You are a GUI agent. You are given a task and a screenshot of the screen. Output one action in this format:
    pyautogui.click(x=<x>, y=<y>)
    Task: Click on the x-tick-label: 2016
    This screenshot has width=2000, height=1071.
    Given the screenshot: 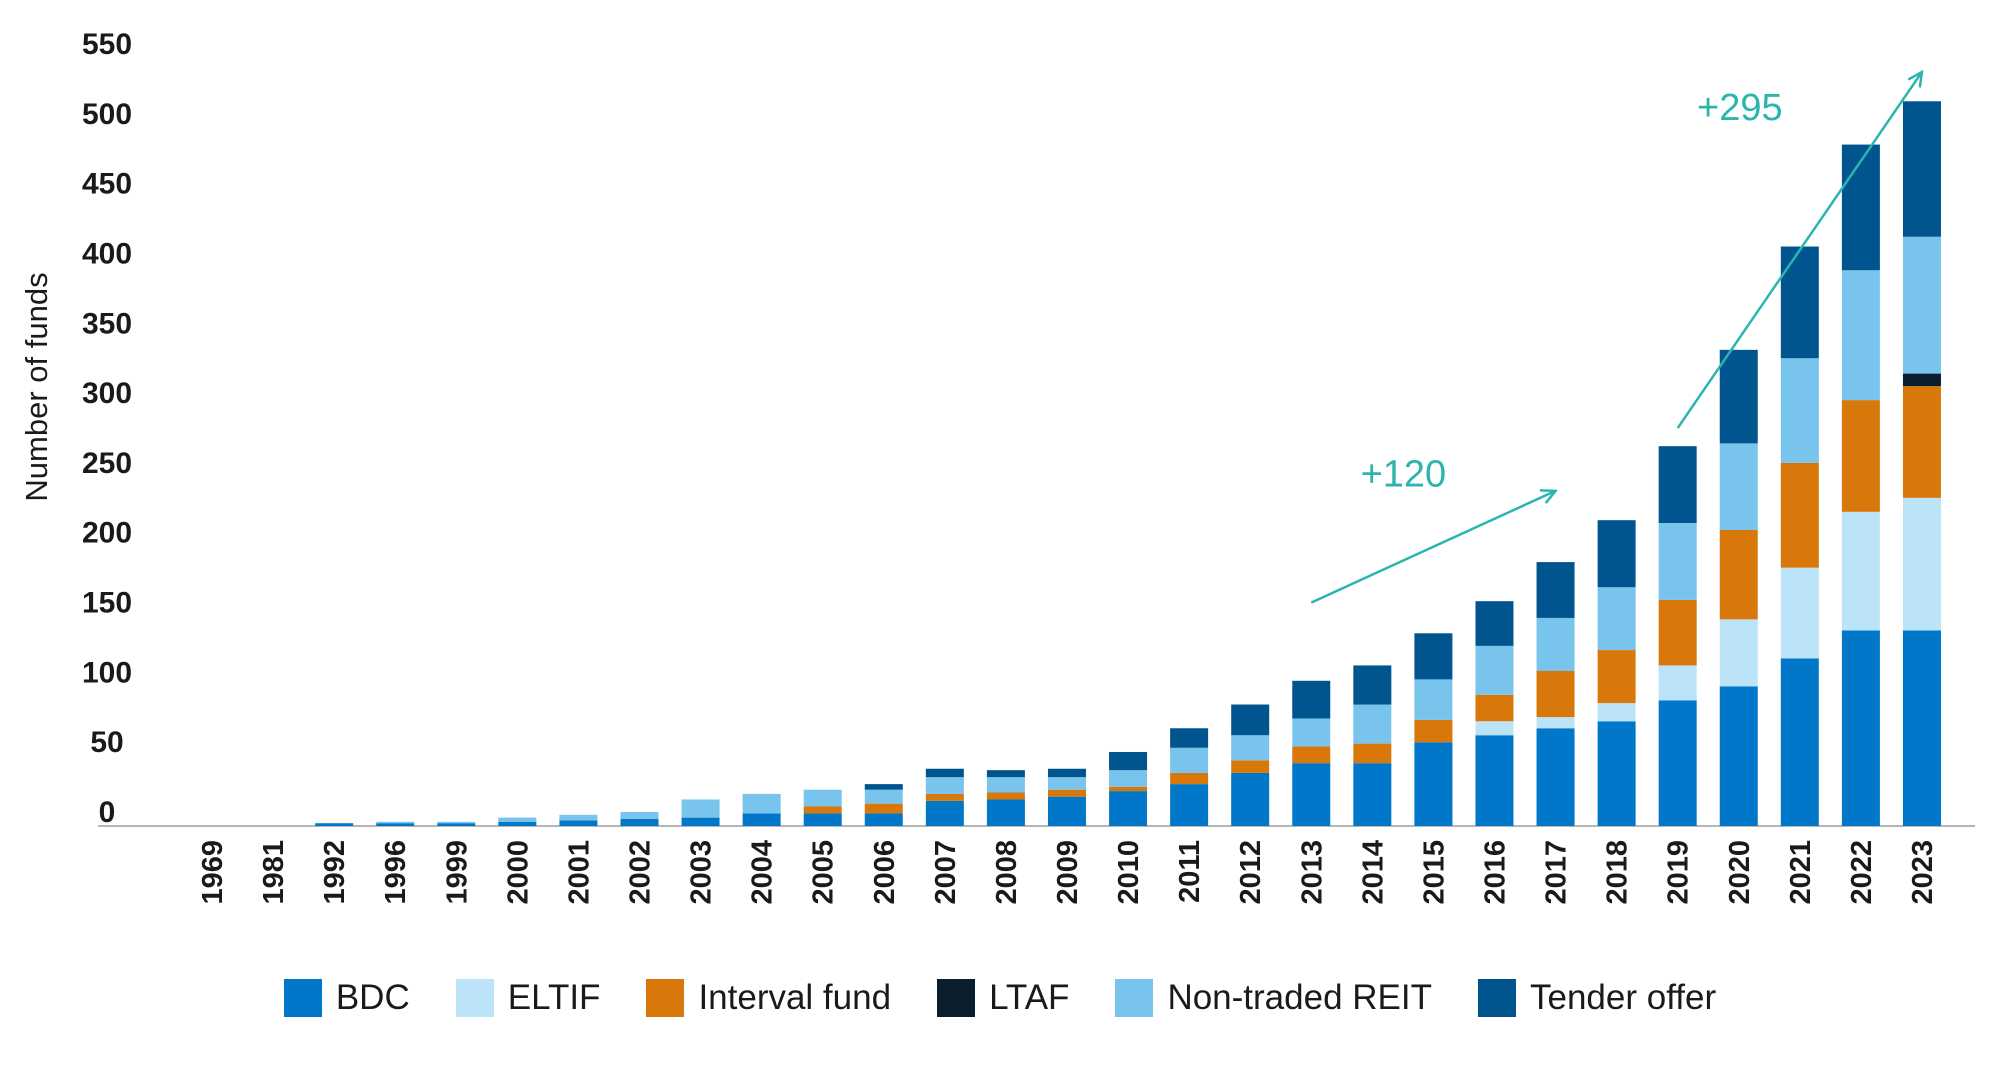 What is the action you would take?
    pyautogui.click(x=1495, y=872)
    